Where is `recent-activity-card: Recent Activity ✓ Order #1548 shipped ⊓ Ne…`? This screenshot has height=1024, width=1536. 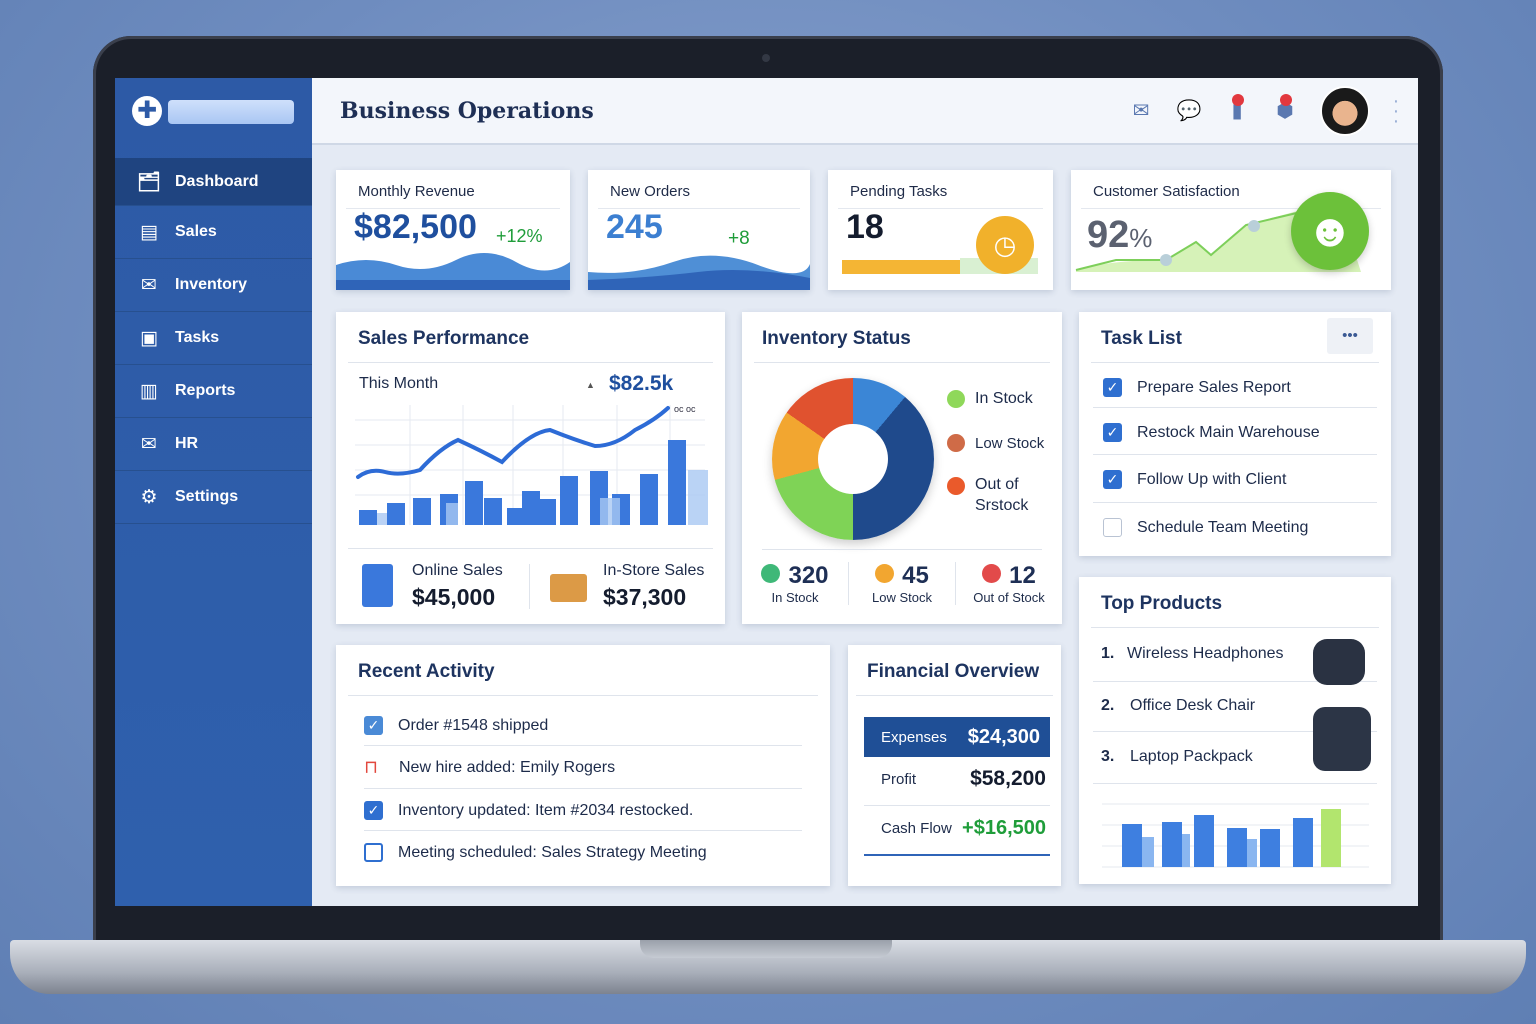 recent-activity-card: Recent Activity ✓ Order #1548 shipped ⊓ Ne… is located at coordinates (583, 765).